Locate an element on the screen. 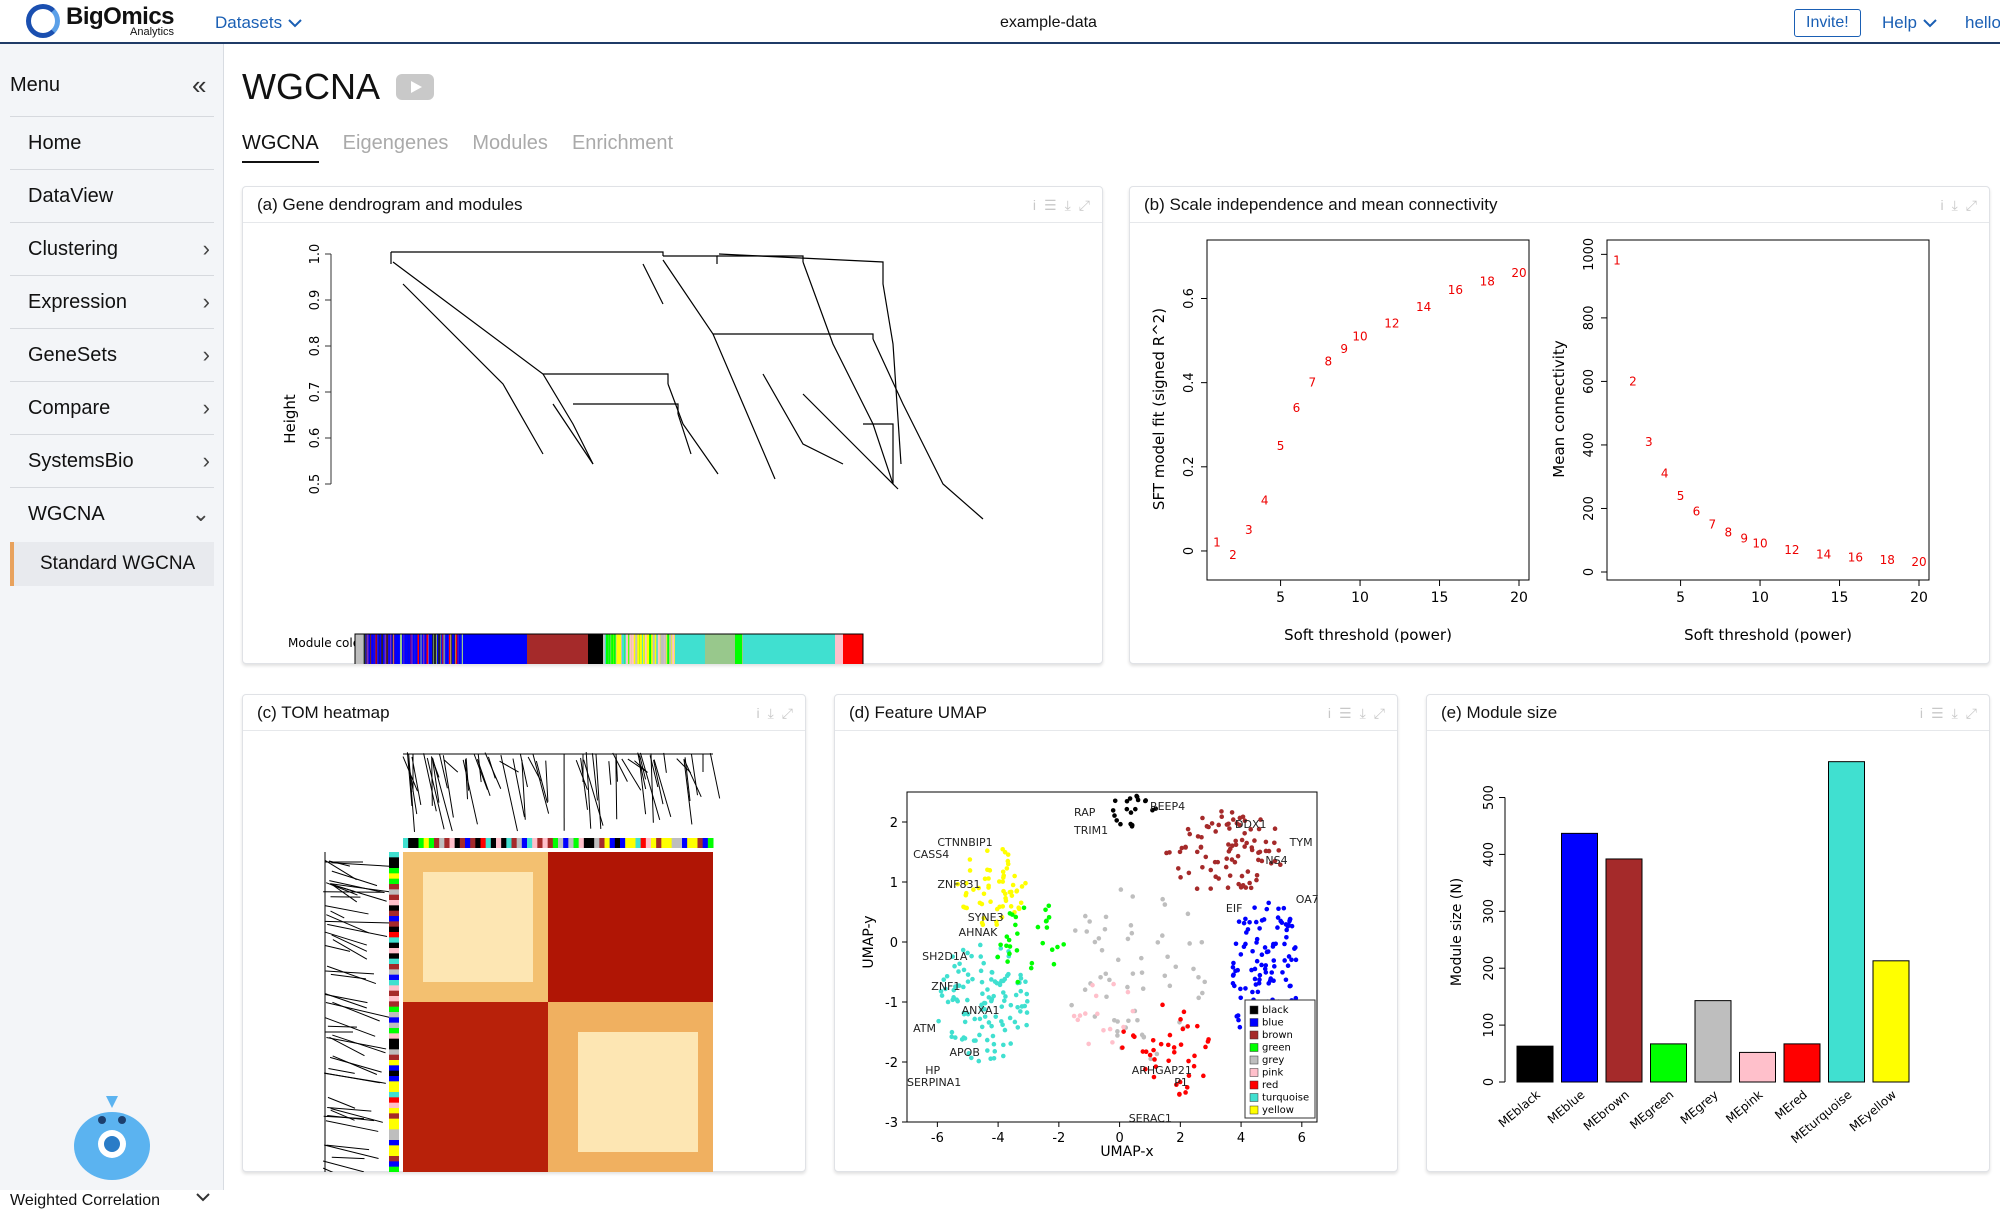 The width and height of the screenshot is (2000, 1210). sidebar-item-genesets: GeneSets› is located at coordinates (112, 354).